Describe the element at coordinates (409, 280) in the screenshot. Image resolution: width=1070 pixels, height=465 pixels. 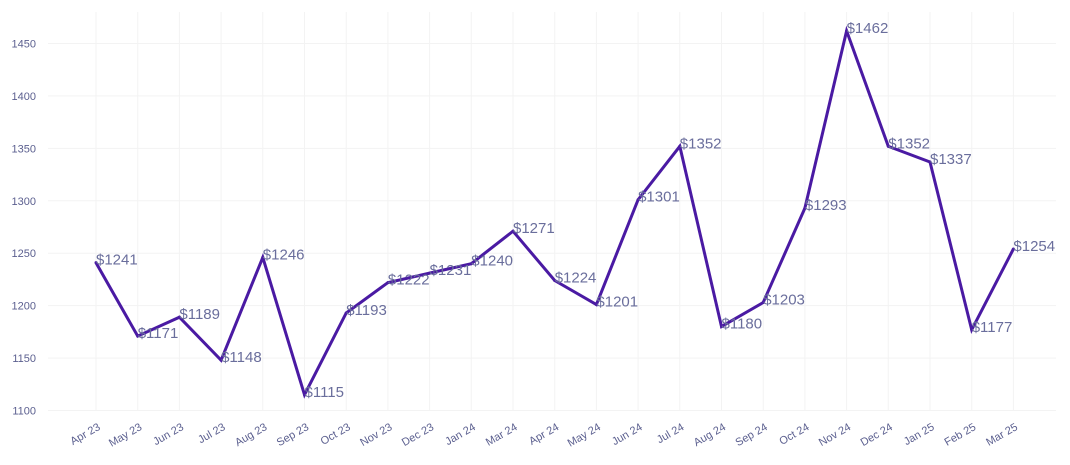
I see `data-label: $1222` at that location.